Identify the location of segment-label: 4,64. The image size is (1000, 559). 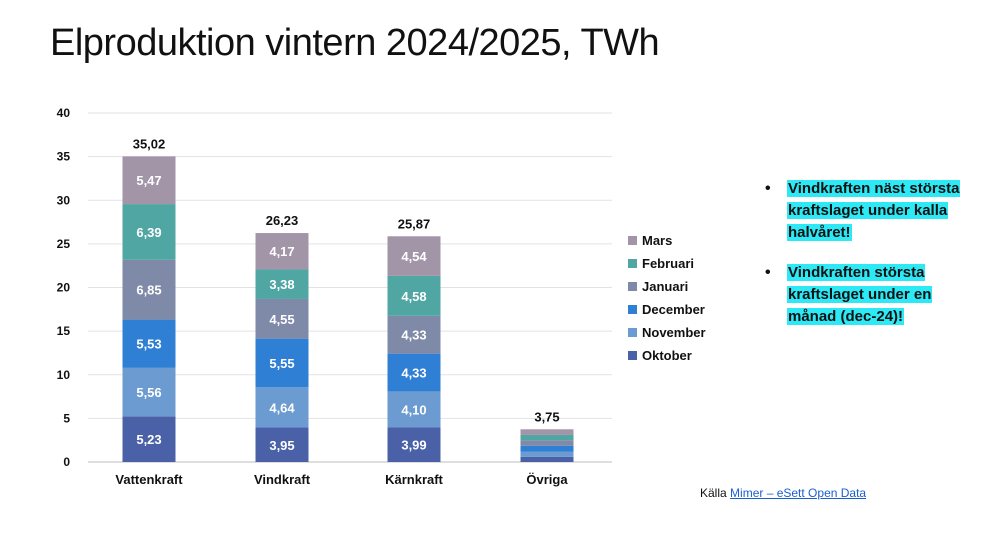
(282, 407).